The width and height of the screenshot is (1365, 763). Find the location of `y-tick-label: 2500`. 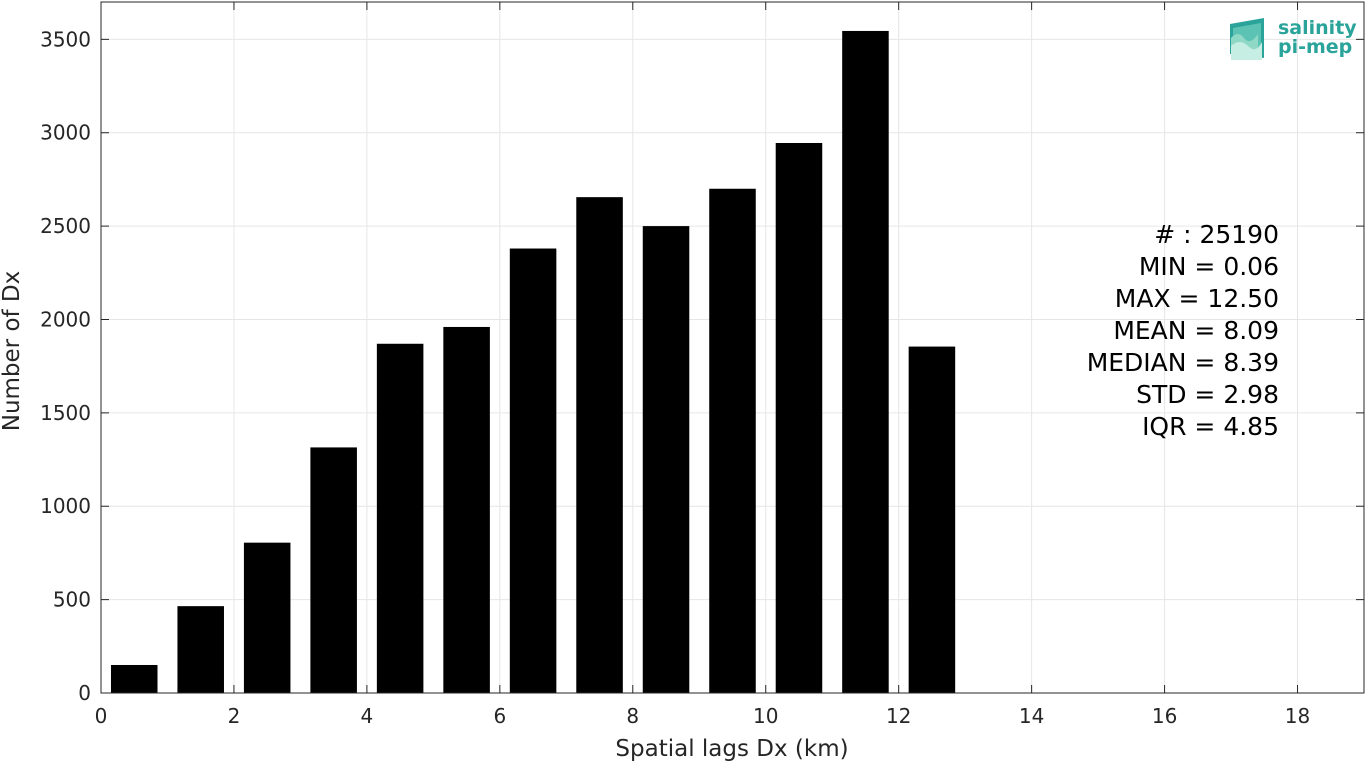

y-tick-label: 2500 is located at coordinates (65, 226).